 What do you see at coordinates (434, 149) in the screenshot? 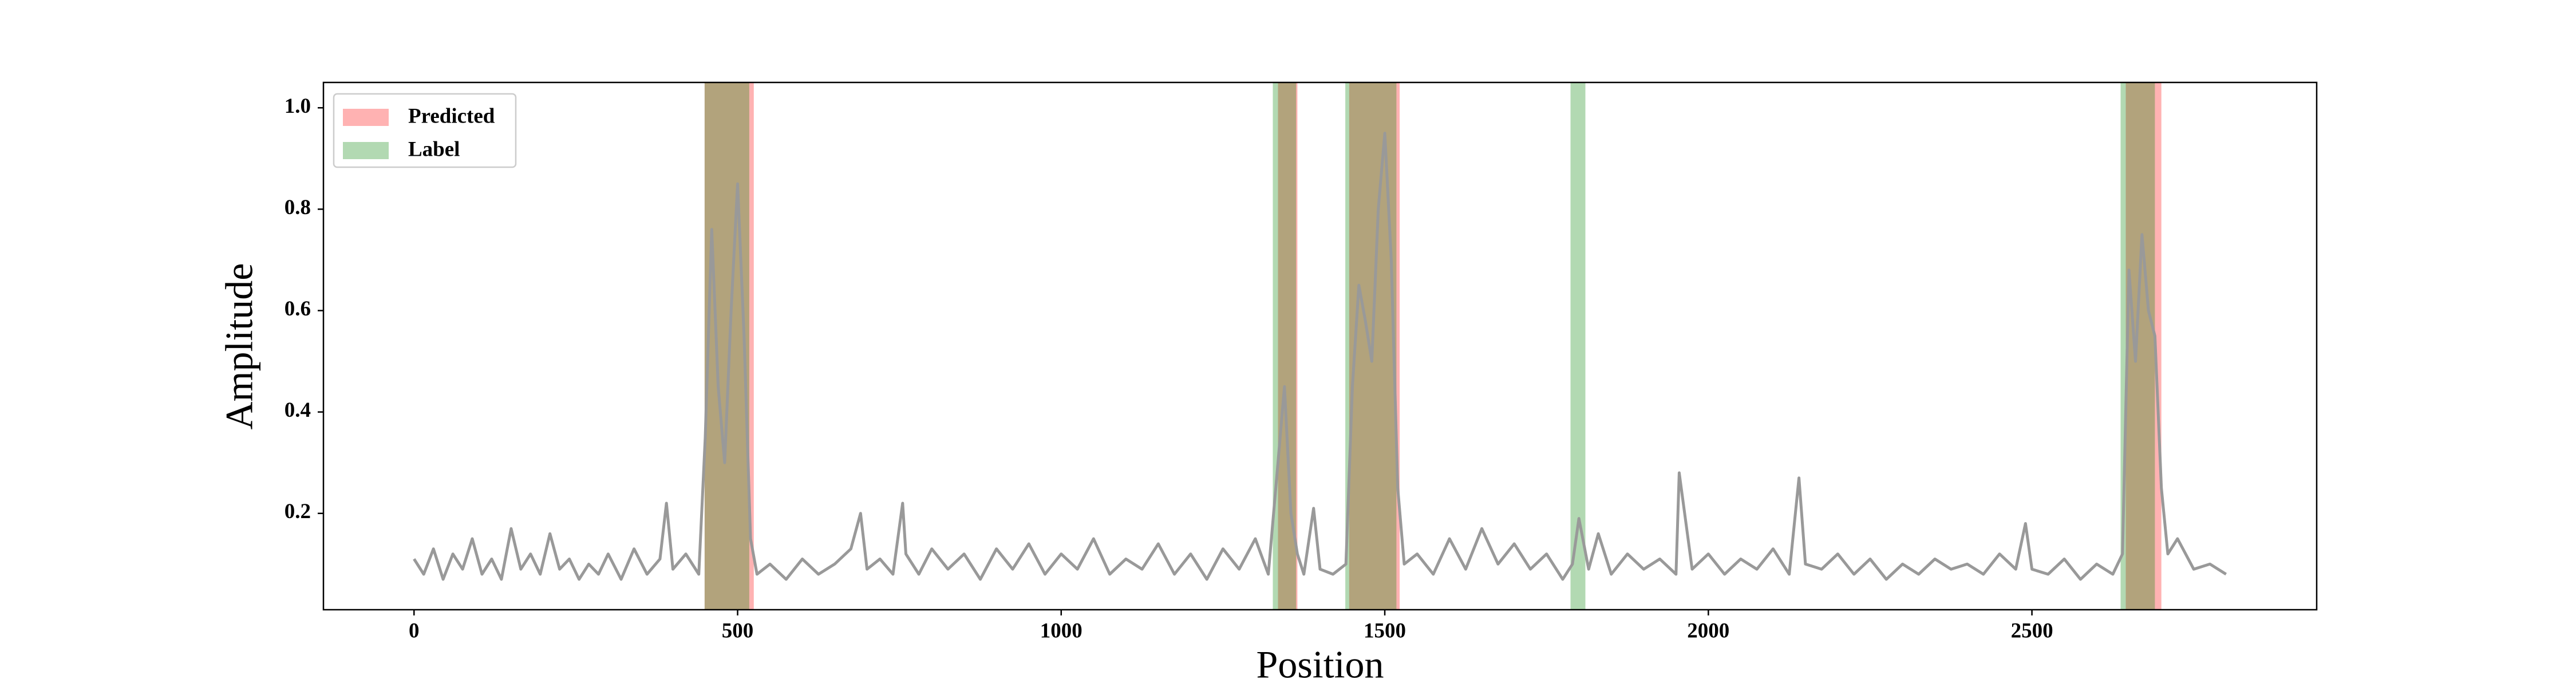
I see `legend-label: Label` at bounding box center [434, 149].